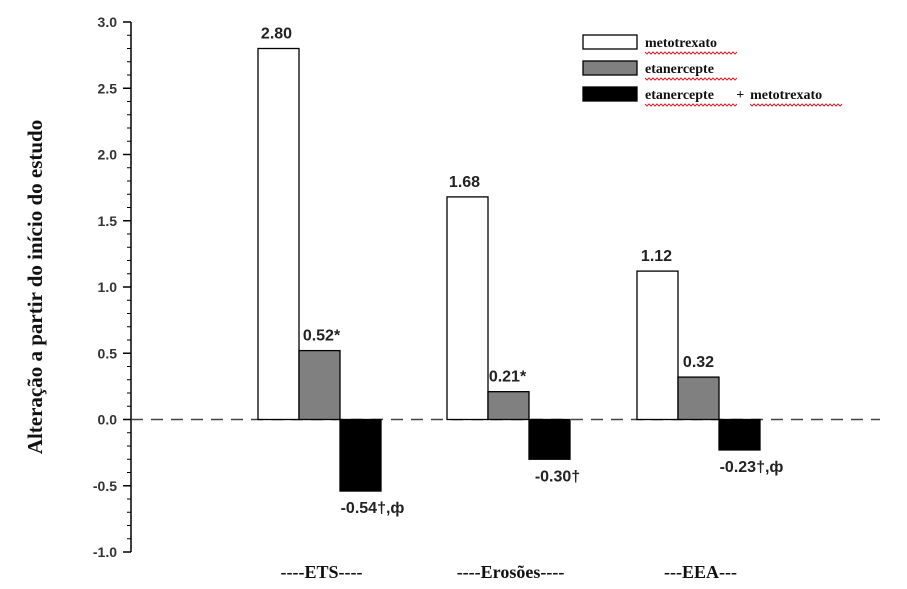 This screenshot has height=589, width=907. I want to click on legend-swatch-metotrexato, so click(610, 42).